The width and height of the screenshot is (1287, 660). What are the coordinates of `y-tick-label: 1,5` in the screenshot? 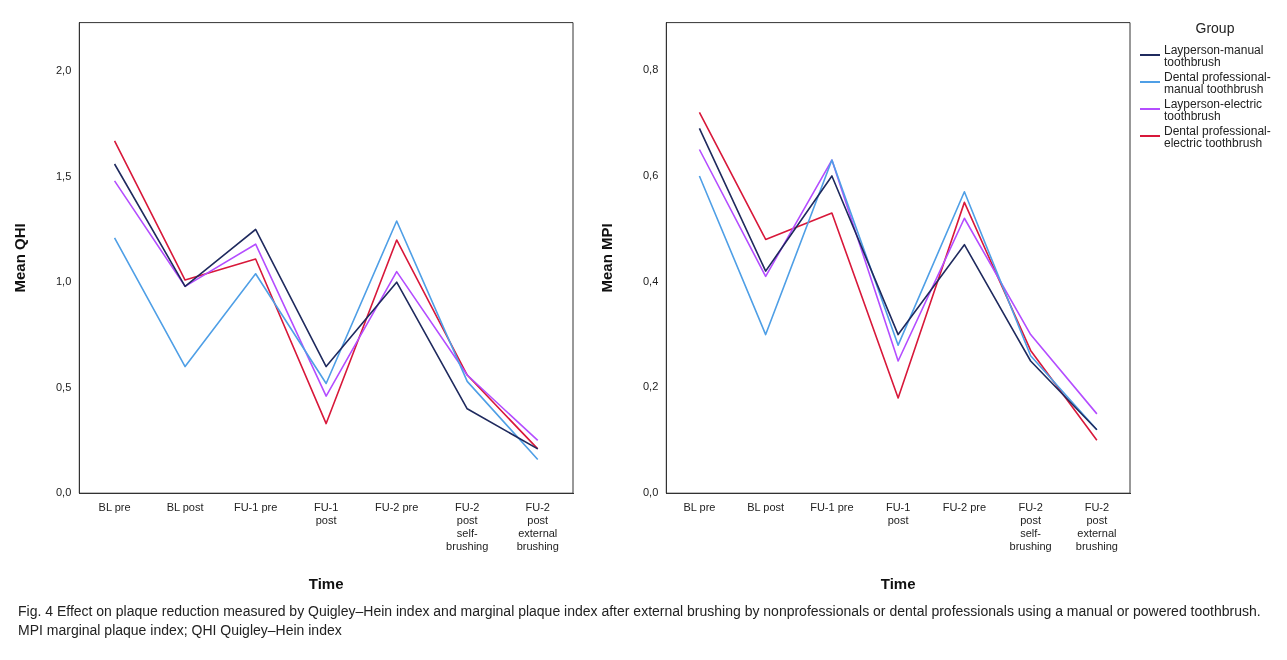 It's located at (63, 175).